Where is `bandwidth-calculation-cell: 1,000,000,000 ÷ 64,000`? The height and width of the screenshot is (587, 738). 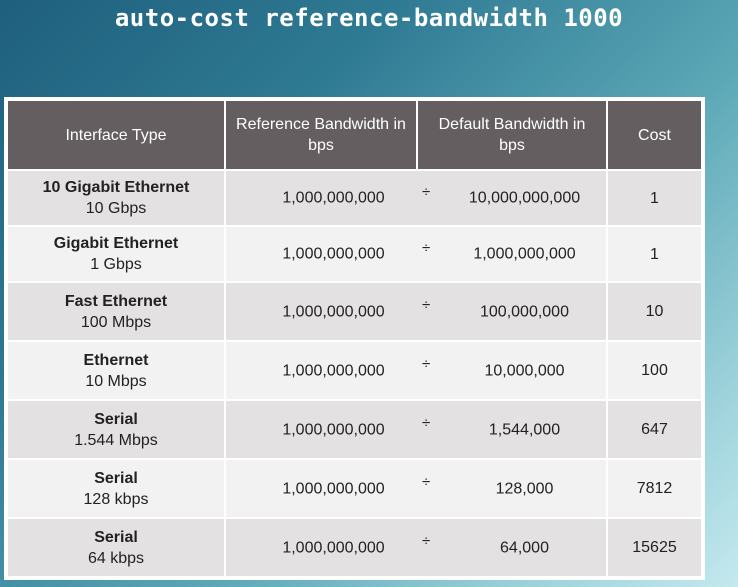 bandwidth-calculation-cell: 1,000,000,000 ÷ 64,000 is located at coordinates (416, 547).